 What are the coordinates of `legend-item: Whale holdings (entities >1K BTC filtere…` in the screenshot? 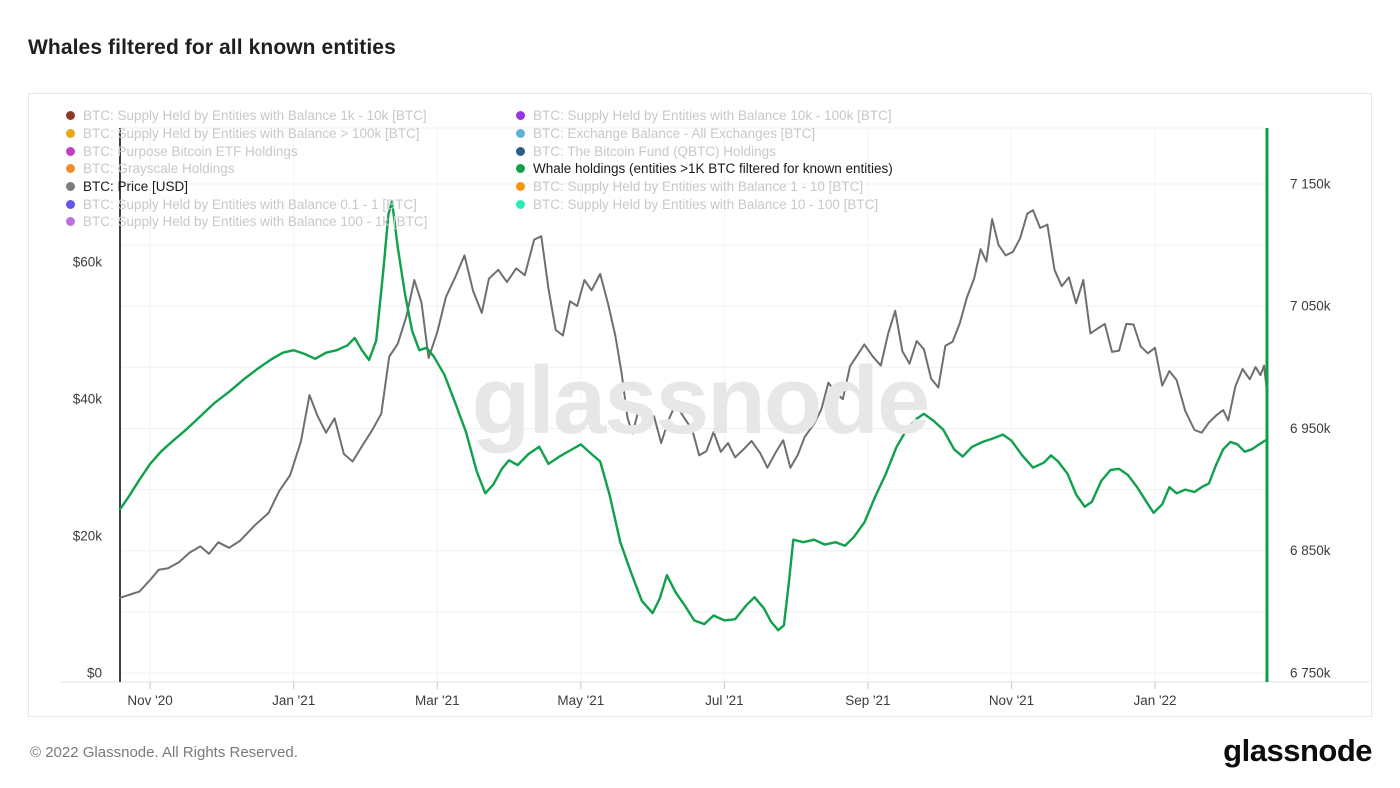 It's located at (746, 169).